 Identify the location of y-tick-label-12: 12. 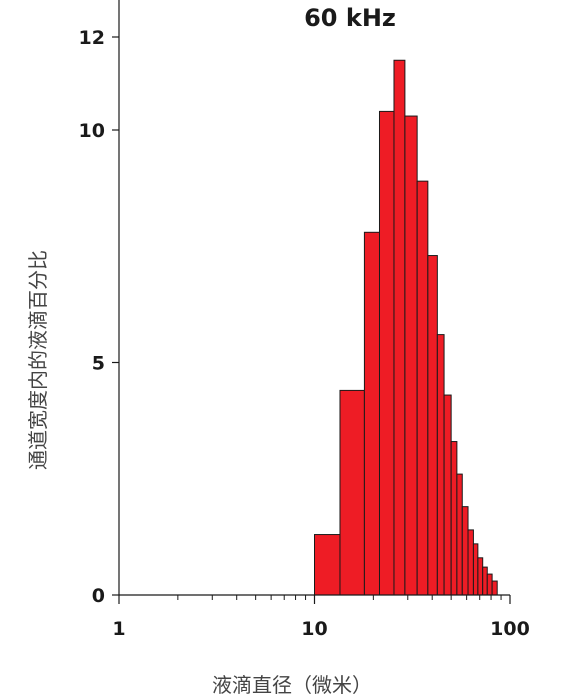
(92, 38).